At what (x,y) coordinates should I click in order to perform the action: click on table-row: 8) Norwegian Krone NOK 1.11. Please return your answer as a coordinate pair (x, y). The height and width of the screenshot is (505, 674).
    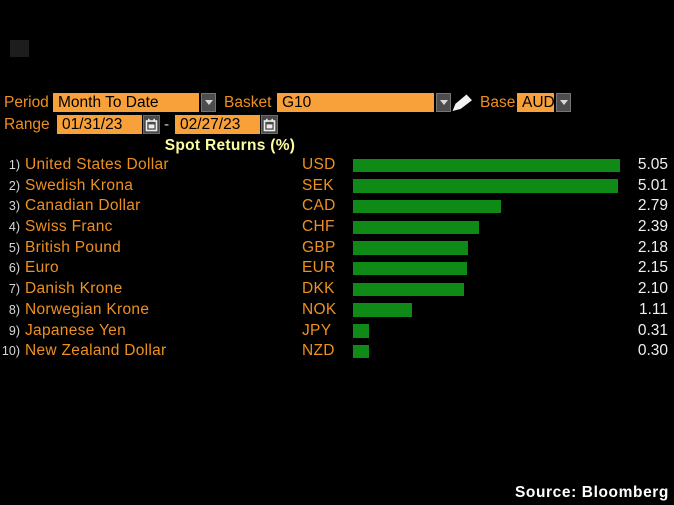
    Looking at the image, I should click on (337, 310).